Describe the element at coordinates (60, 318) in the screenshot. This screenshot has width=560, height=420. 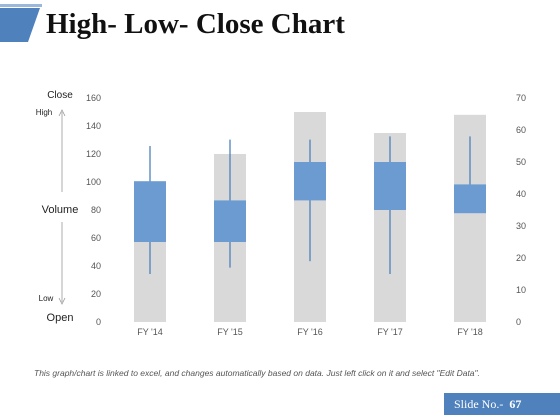
I see `open-label: Open` at that location.